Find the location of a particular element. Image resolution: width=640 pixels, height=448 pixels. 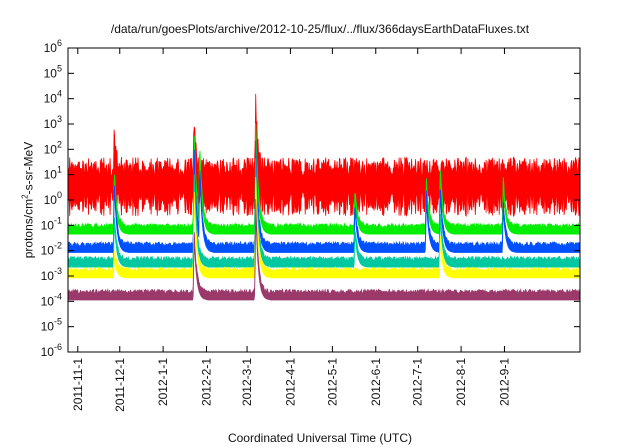

x-tick-label: 2012-4-1 is located at coordinates (290, 382).